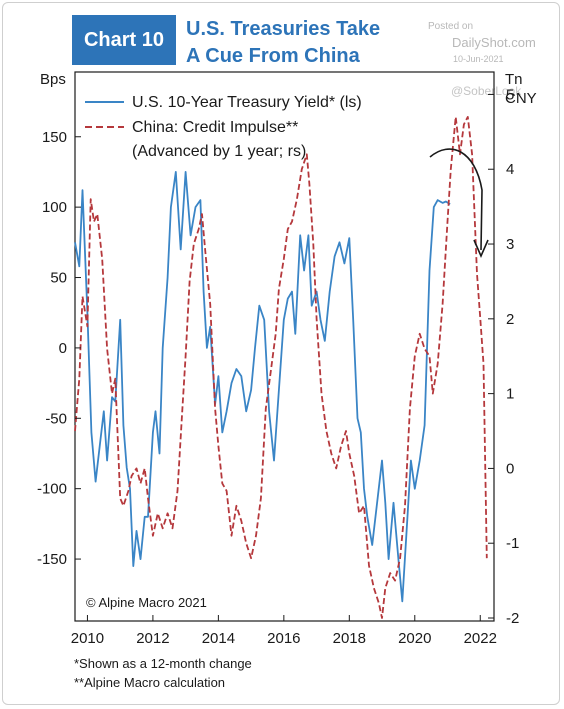  What do you see at coordinates (52, 559) in the screenshot?
I see `left-y-tick-label: -150` at bounding box center [52, 559].